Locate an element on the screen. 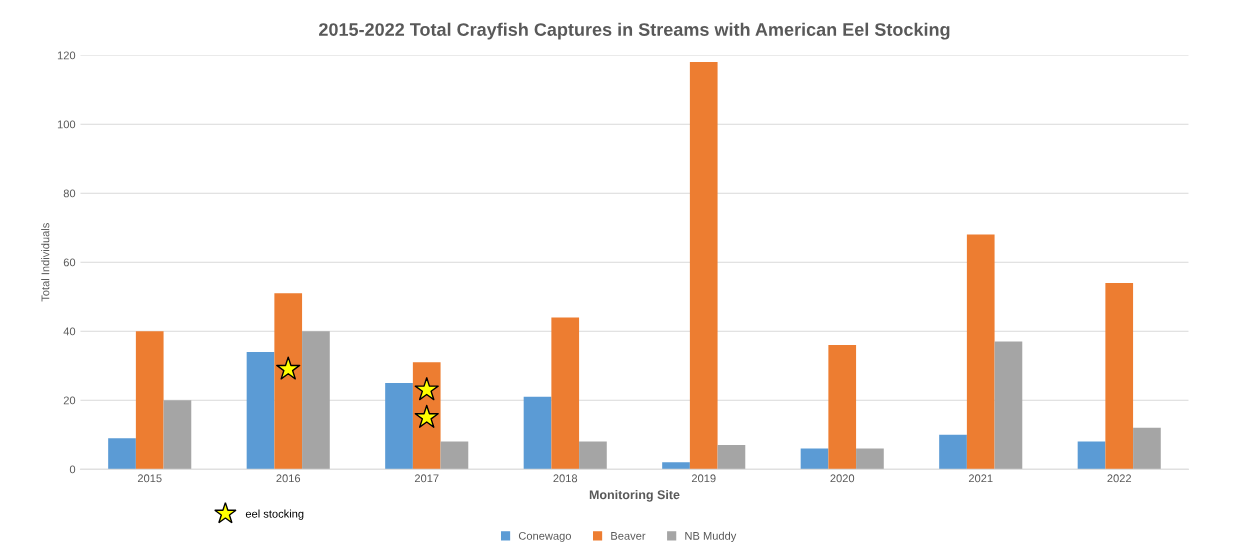 The width and height of the screenshot is (1238, 552). x-tick-label: 2018 is located at coordinates (565, 478).